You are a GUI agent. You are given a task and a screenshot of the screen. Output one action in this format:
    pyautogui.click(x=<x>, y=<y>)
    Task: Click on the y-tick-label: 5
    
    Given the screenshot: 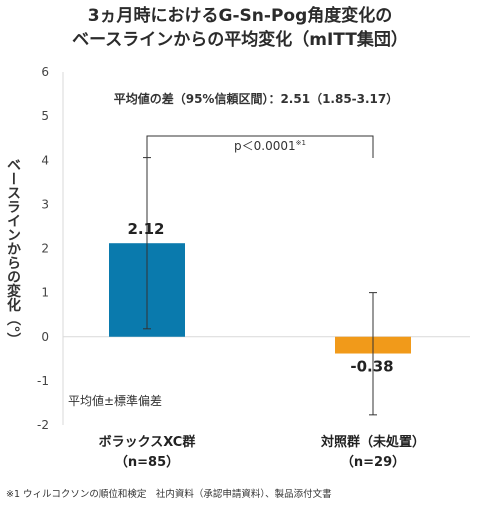 What is the action you would take?
    pyautogui.click(x=45, y=116)
    